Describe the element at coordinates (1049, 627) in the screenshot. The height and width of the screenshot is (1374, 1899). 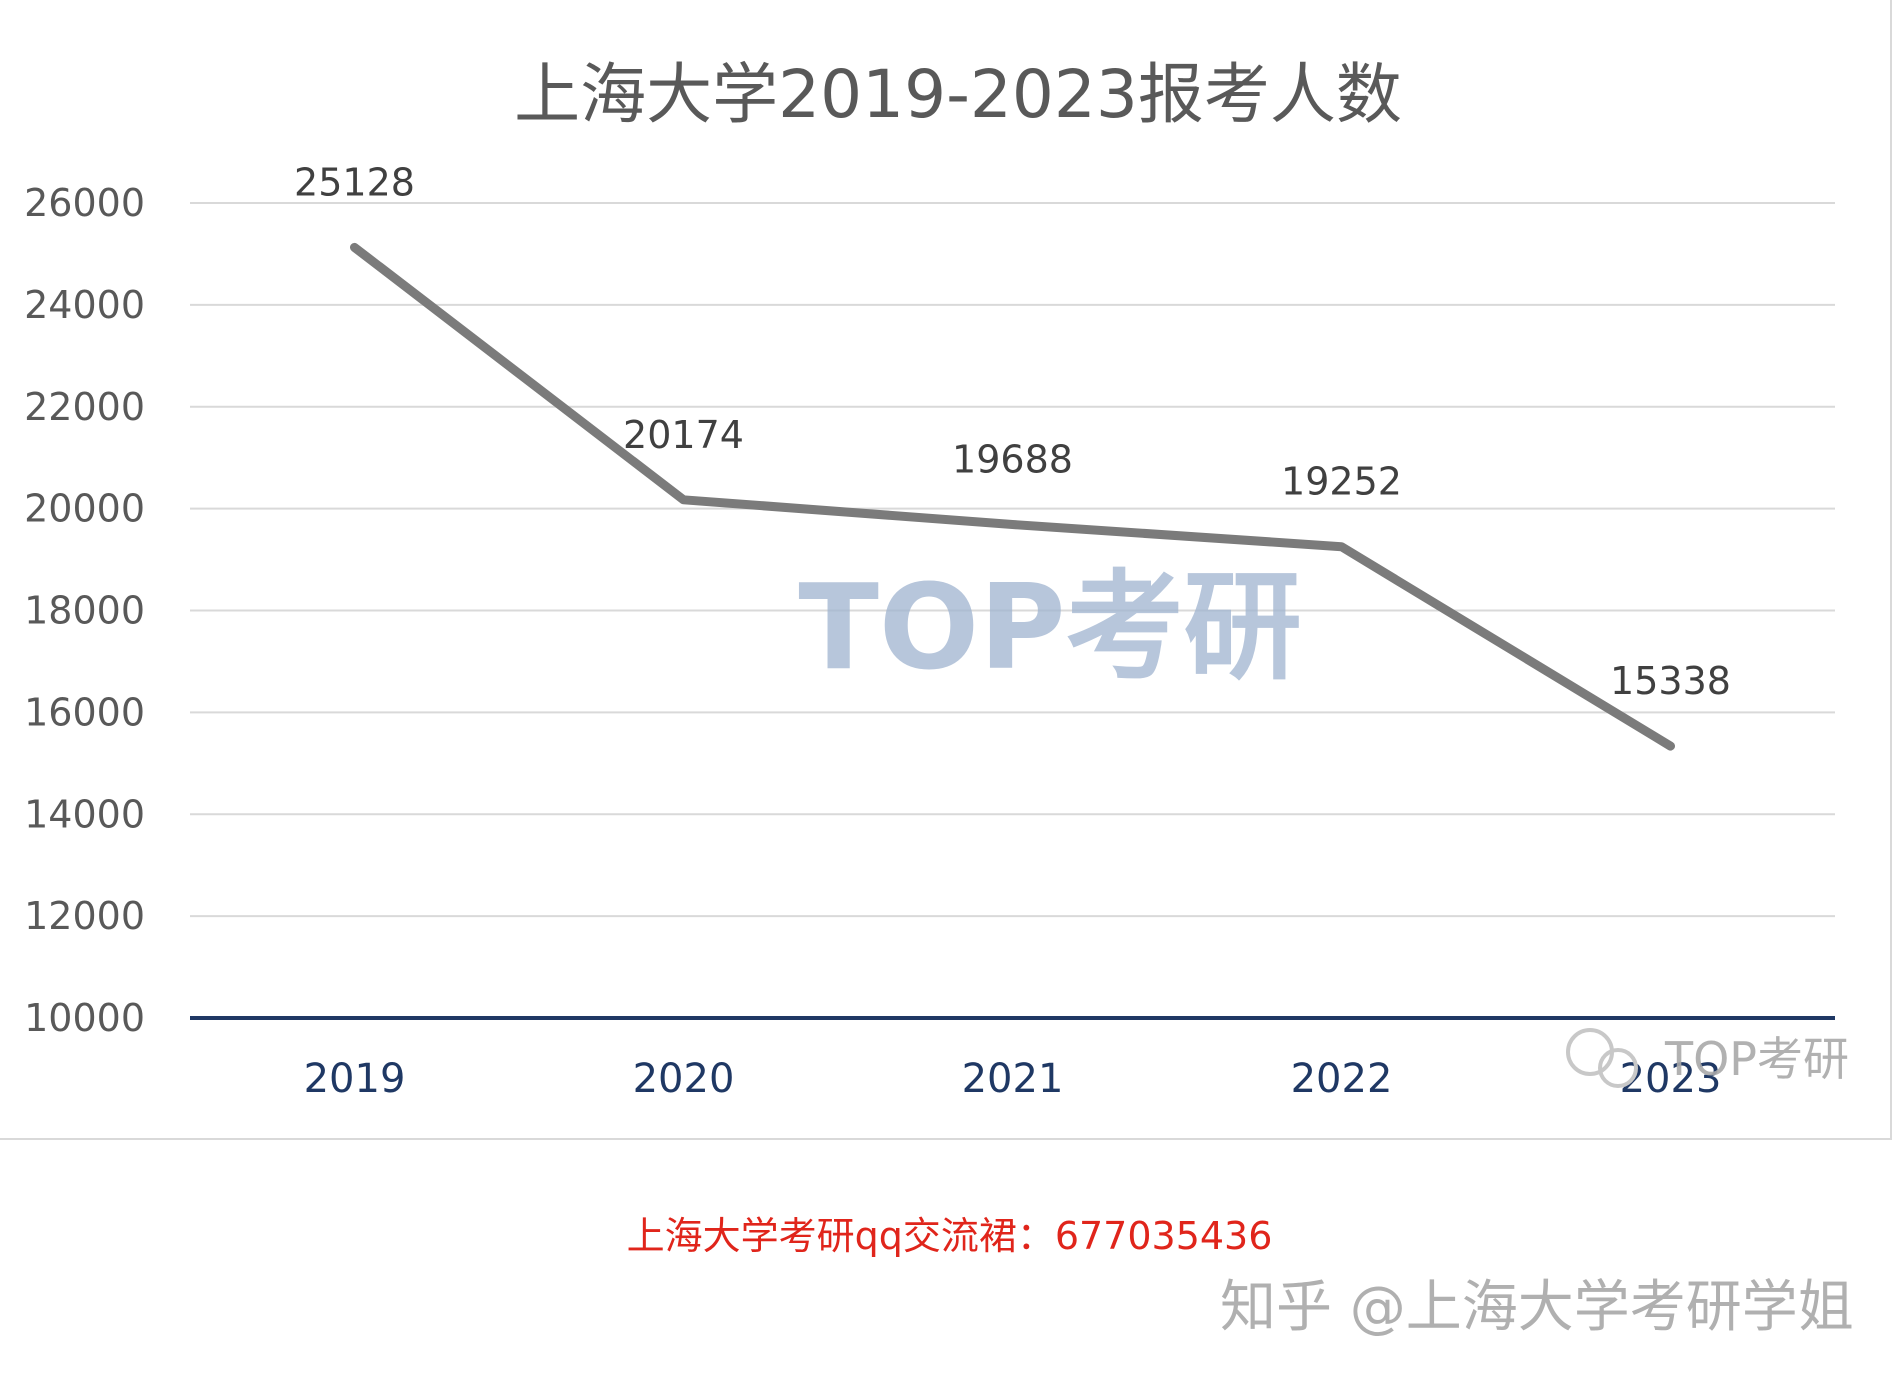
I see `watermark-center: TOP考研` at that location.